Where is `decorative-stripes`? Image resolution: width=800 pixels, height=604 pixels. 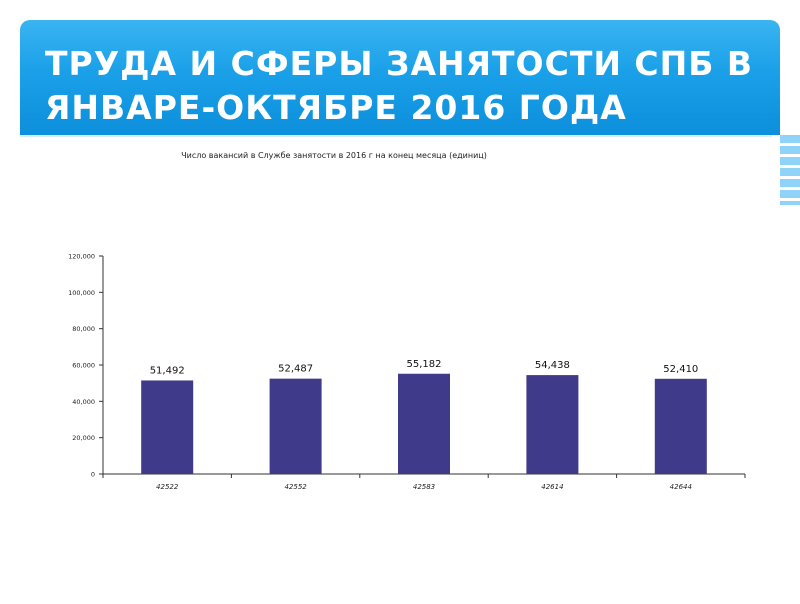 decorative-stripes is located at coordinates (790, 170).